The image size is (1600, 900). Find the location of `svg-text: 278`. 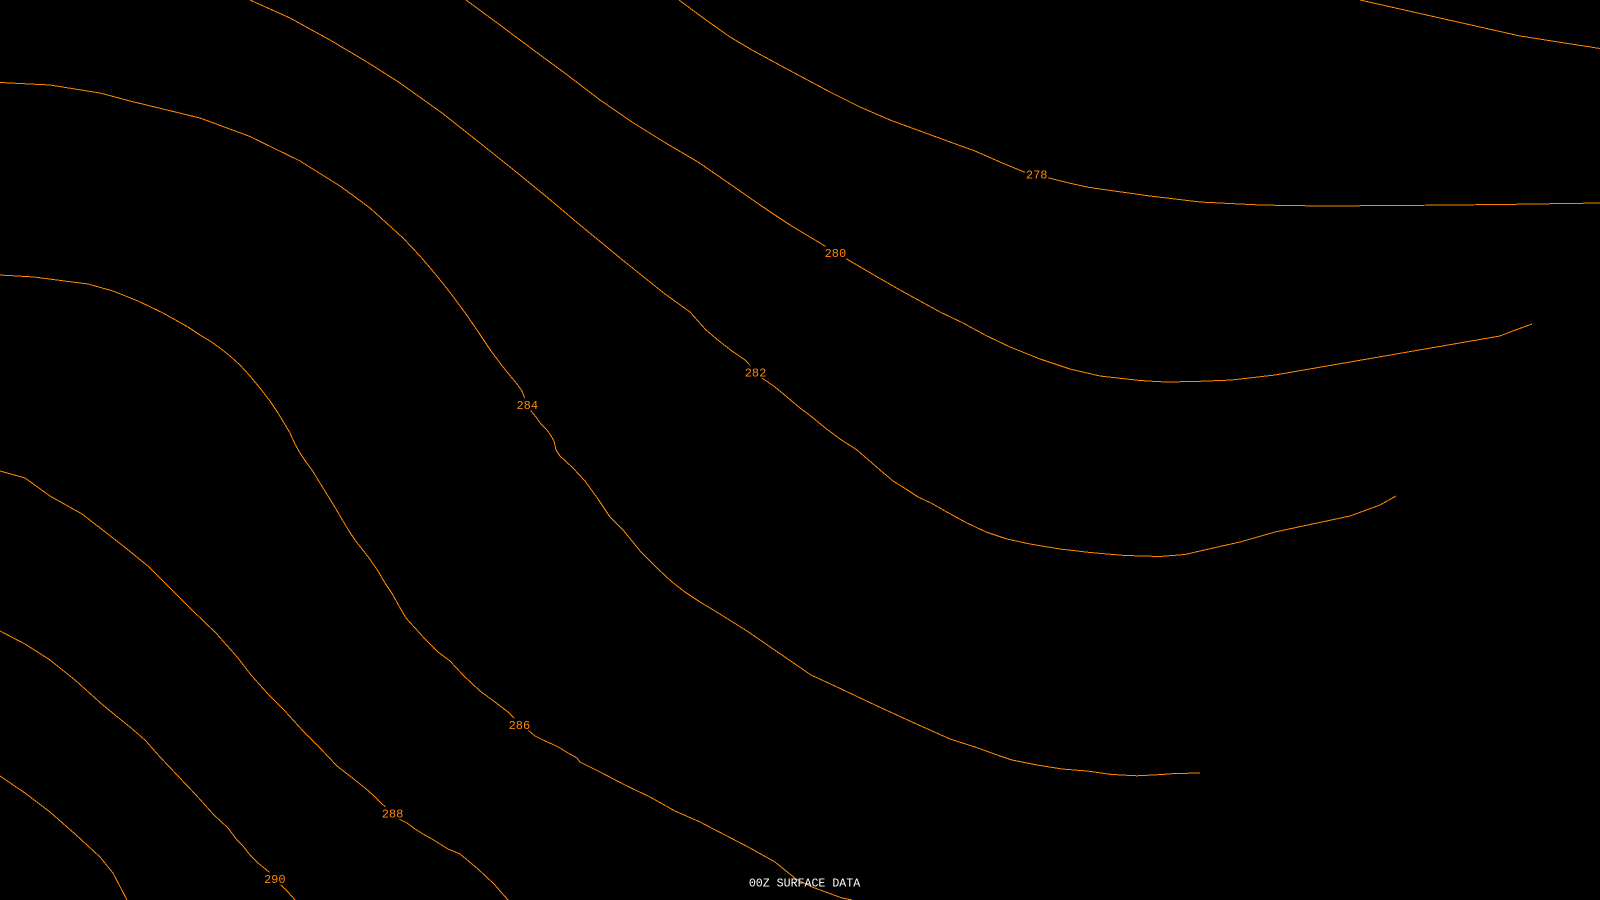

svg-text: 278 is located at coordinates (1037, 176).